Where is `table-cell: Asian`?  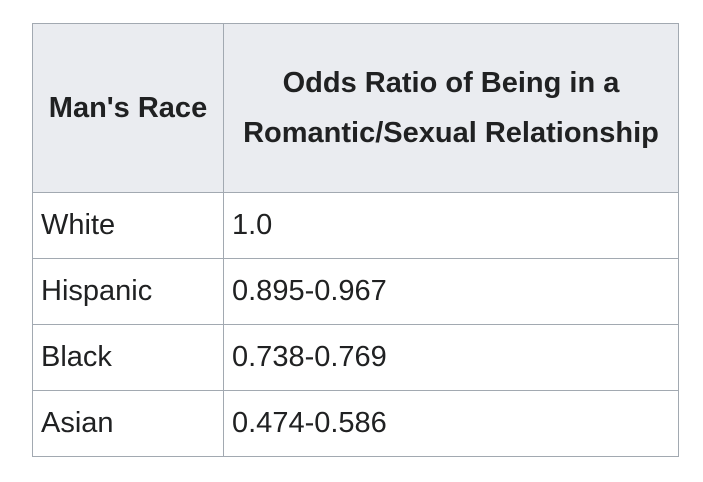
table-cell: Asian is located at coordinates (128, 423).